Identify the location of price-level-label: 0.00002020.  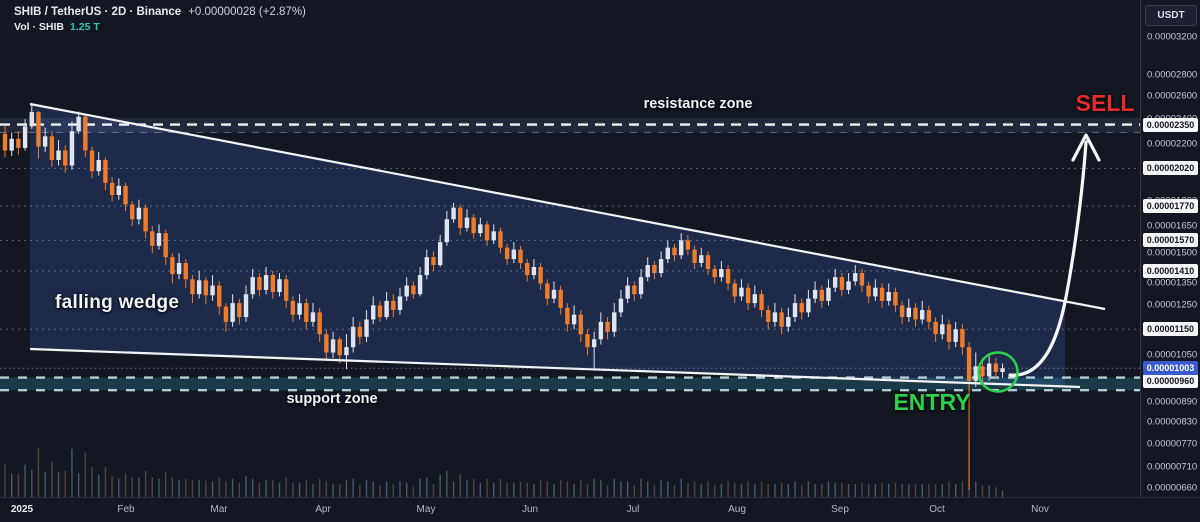
(1170, 168).